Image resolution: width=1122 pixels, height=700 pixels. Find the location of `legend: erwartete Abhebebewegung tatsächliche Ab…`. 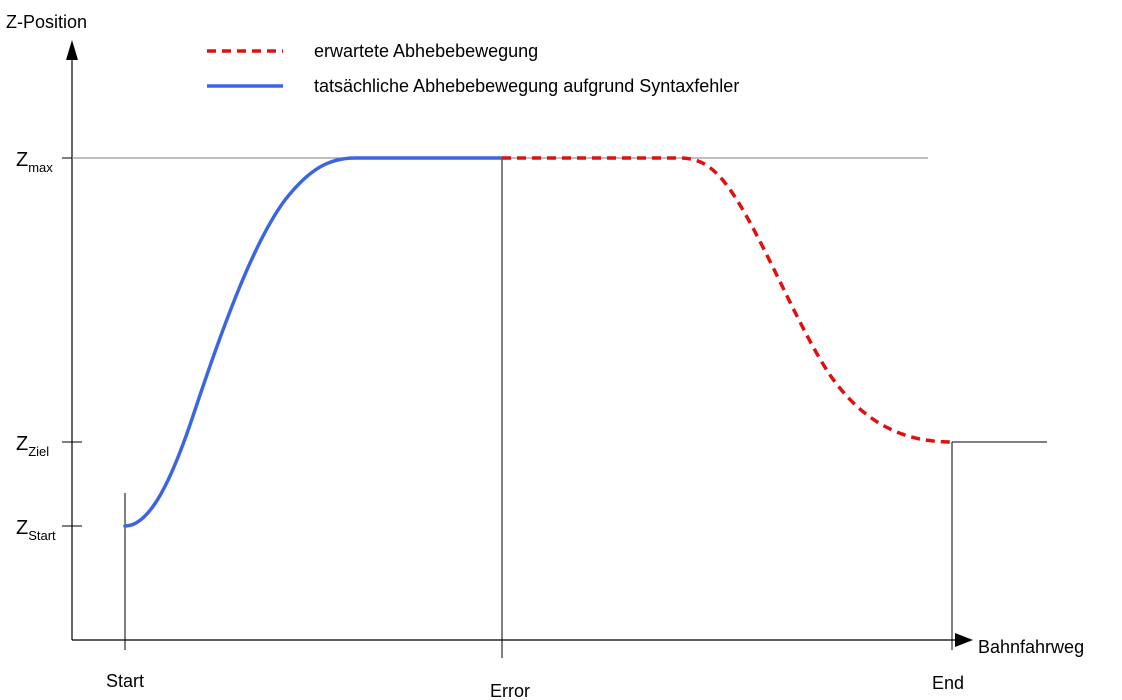

legend: erwartete Abhebebewegung tatsächliche Ab… is located at coordinates (473, 68).